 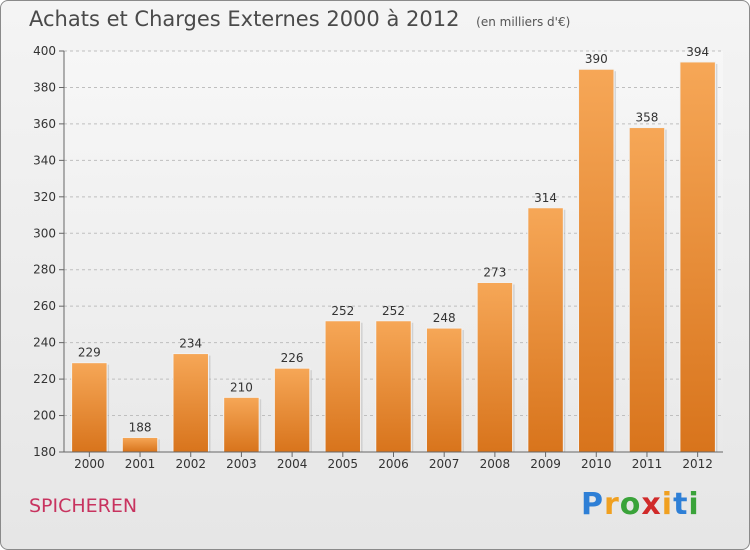 I want to click on data-label-2000: 229, so click(x=89, y=353).